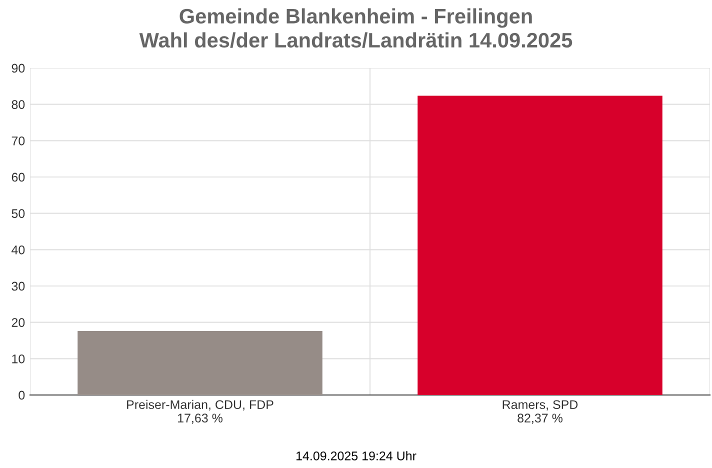 This screenshot has width=712, height=468. I want to click on y-tick-label: 70, so click(18, 141).